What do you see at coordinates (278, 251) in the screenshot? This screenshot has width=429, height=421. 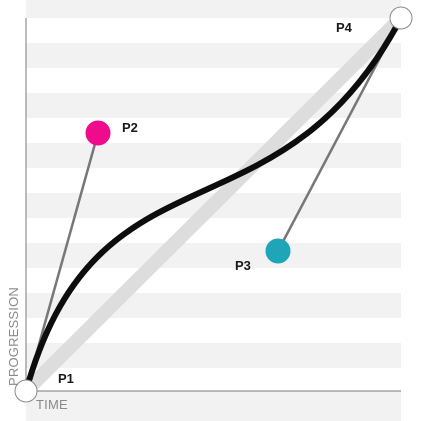 I see `p3-handle` at bounding box center [278, 251].